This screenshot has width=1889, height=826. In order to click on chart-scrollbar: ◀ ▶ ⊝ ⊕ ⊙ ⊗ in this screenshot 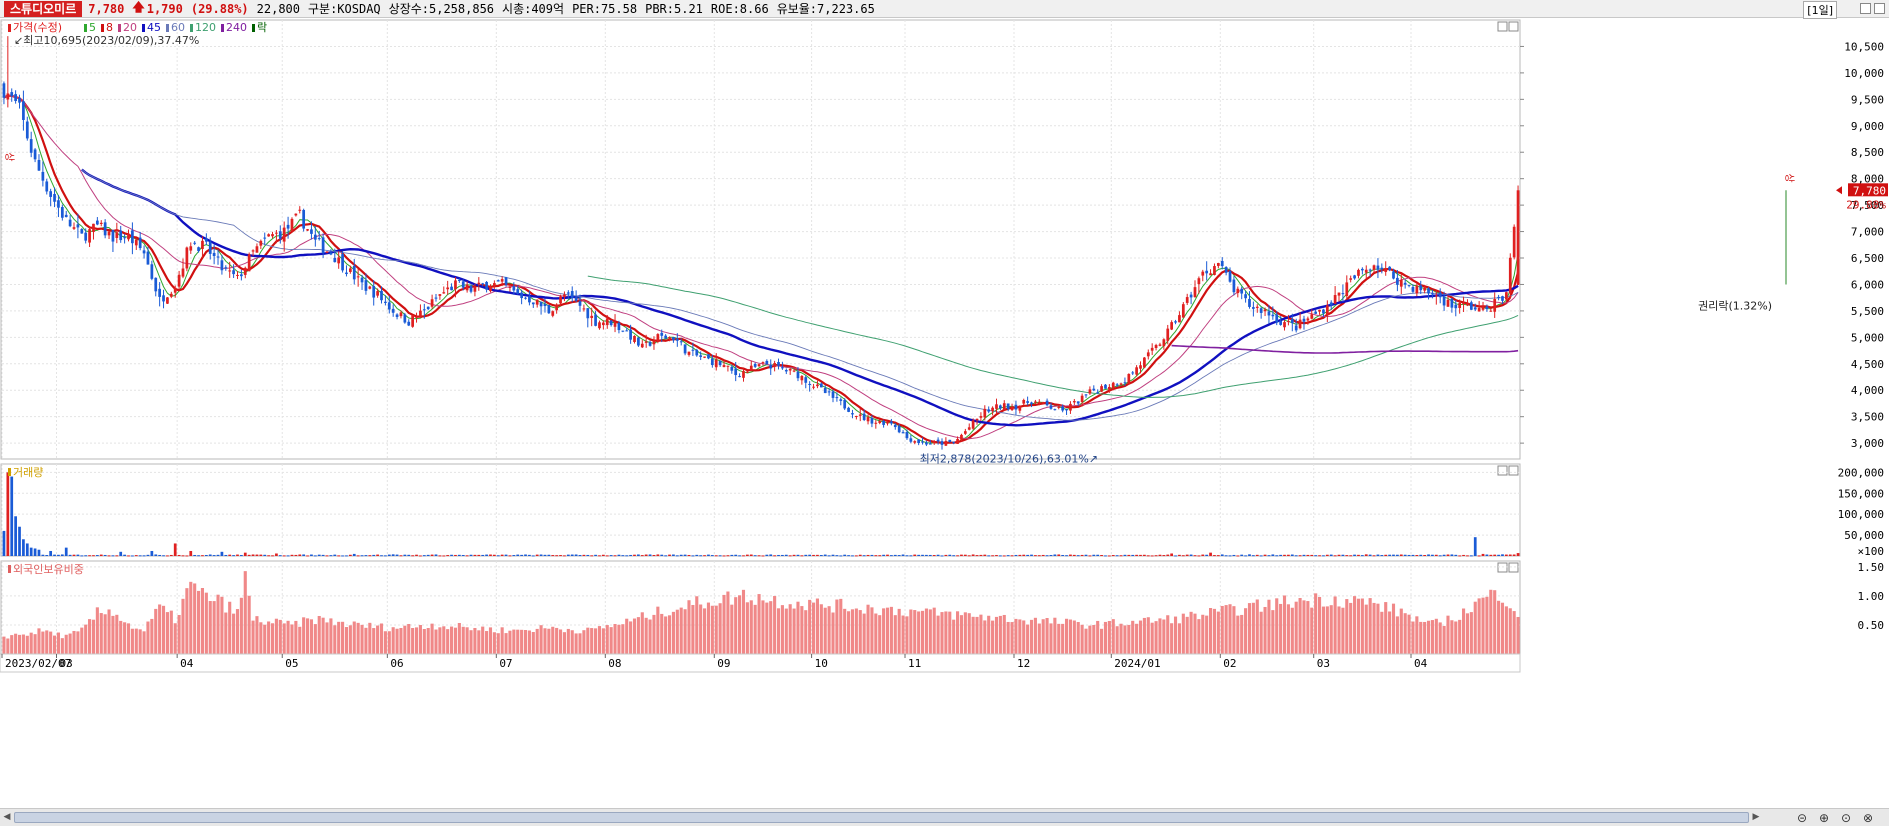, I will do `click(944, 817)`.